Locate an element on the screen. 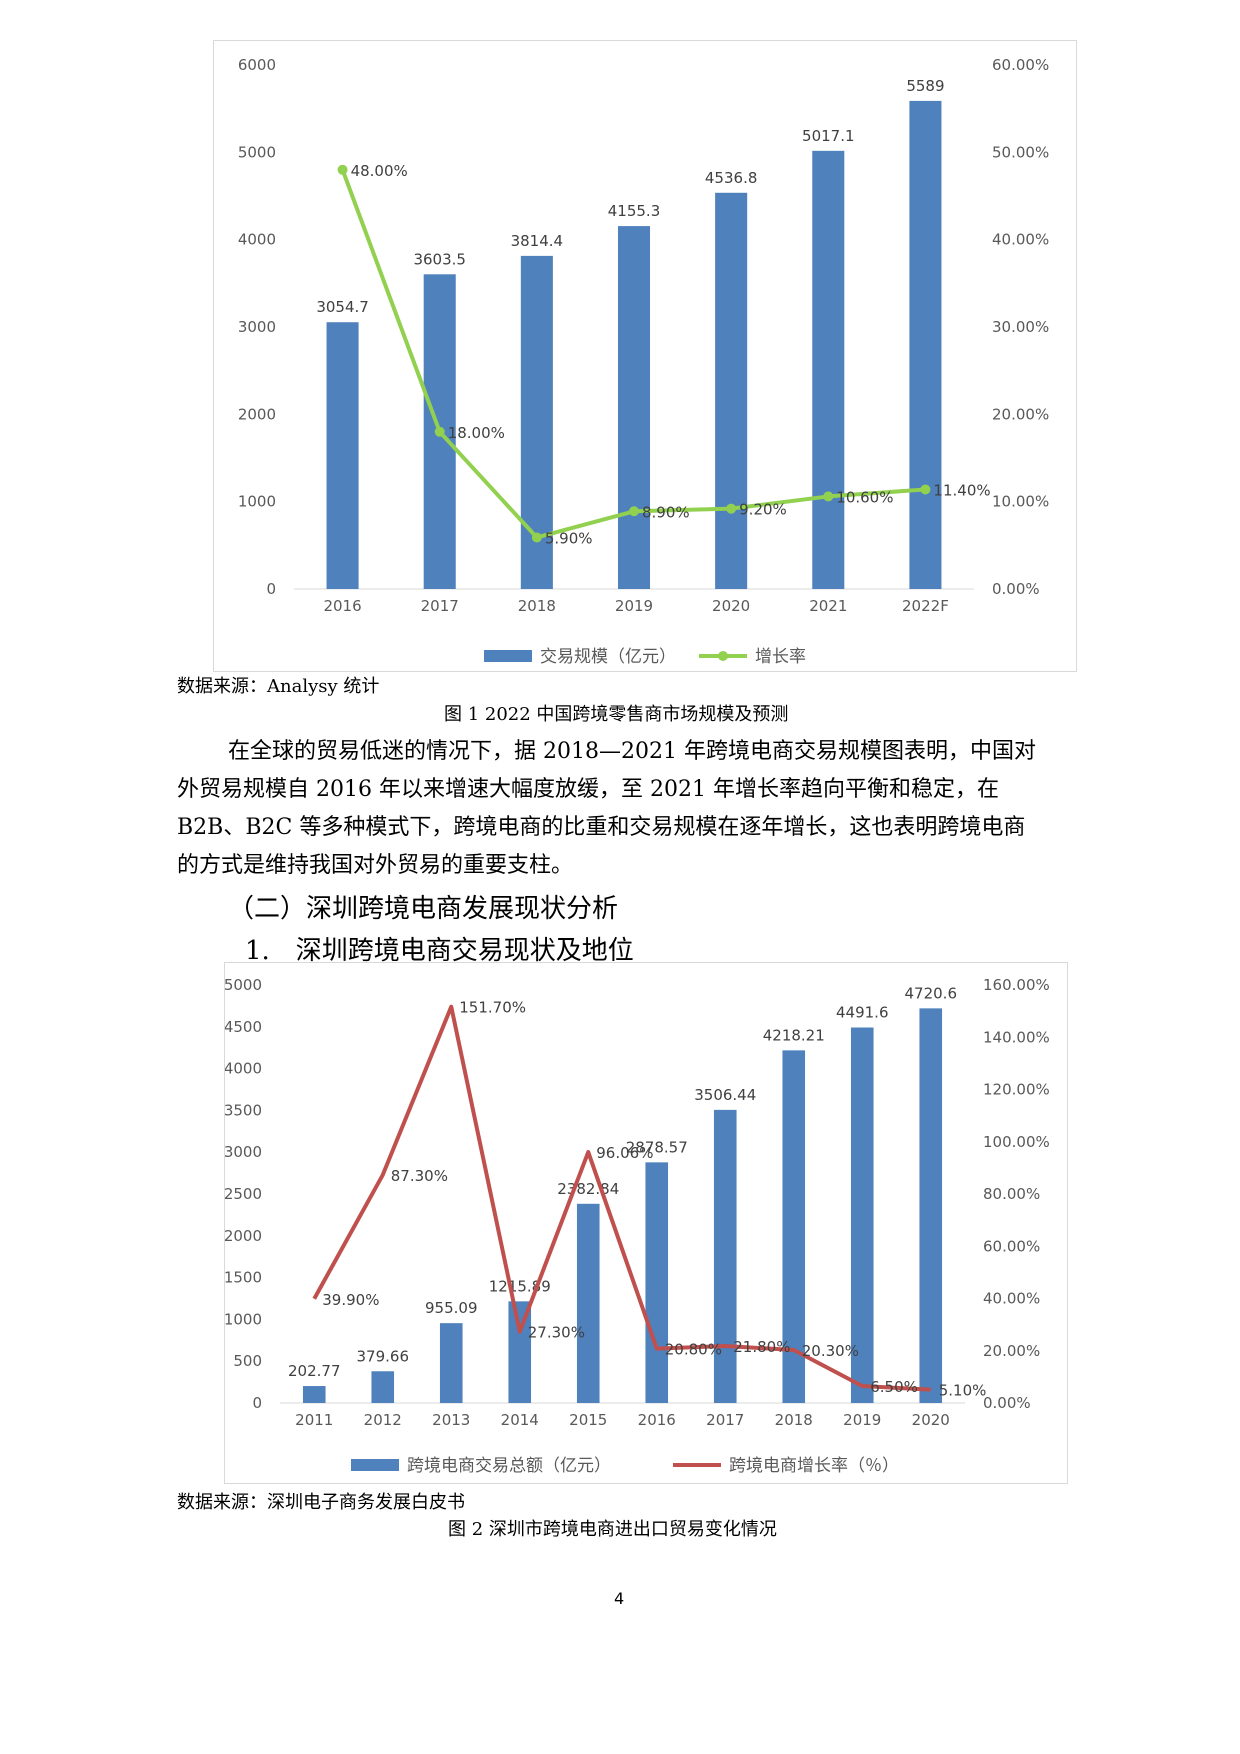 The image size is (1240, 1754). bar-value-label: 5017.1 is located at coordinates (828, 136).